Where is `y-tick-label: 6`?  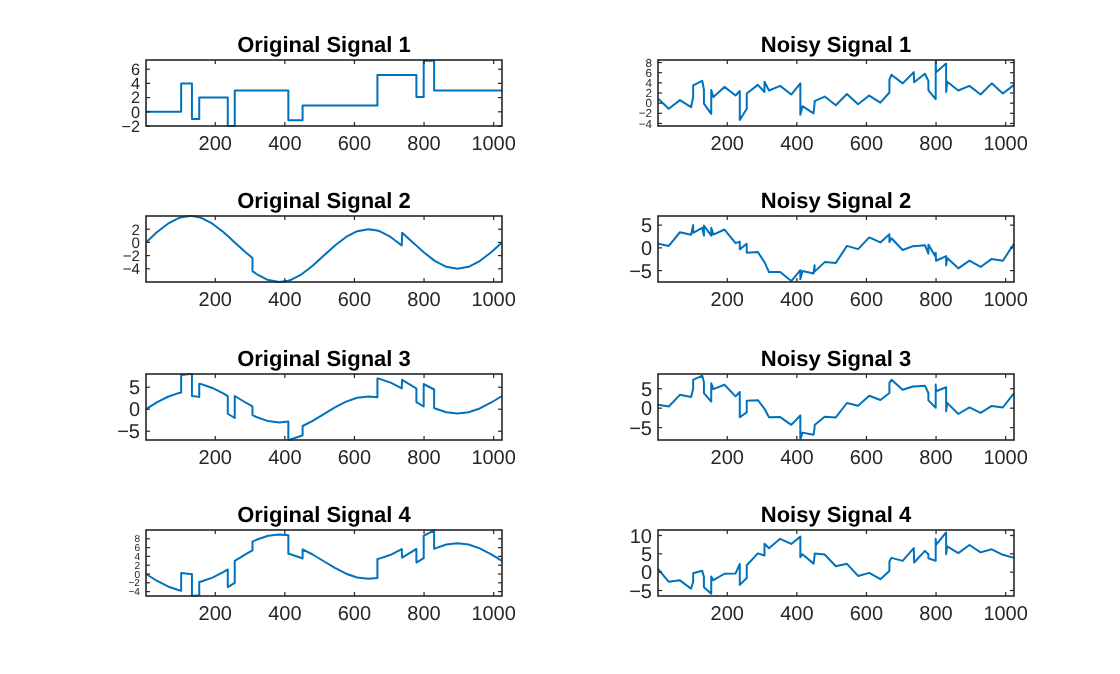 y-tick-label: 6 is located at coordinates (135, 69).